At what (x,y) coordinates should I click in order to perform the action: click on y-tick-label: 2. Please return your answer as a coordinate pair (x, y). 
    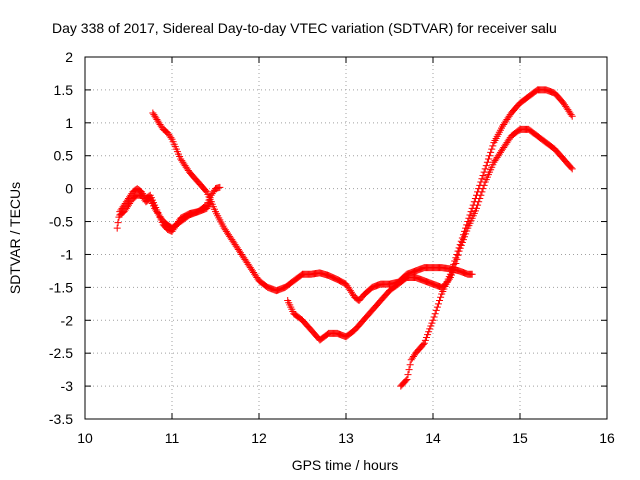
    Looking at the image, I should click on (69, 57).